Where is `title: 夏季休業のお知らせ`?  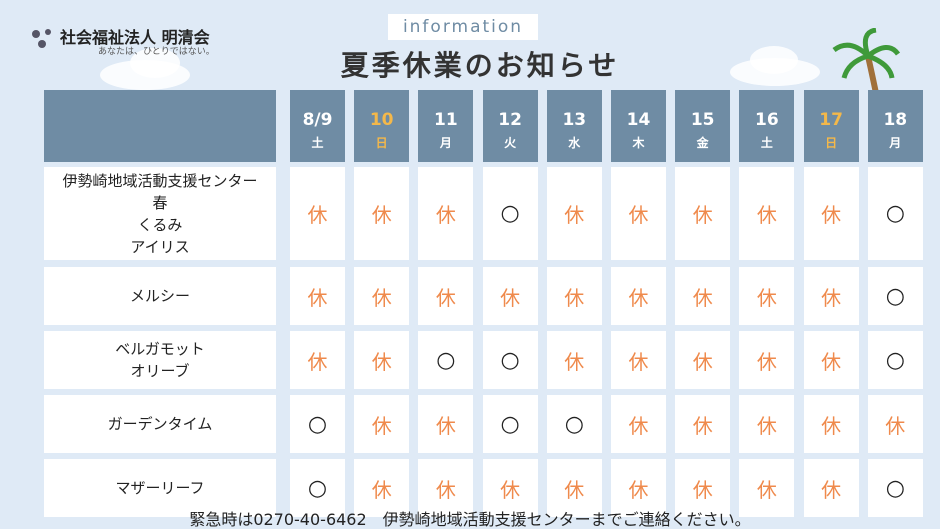
title: 夏季休業のお知らせ is located at coordinates (480, 65).